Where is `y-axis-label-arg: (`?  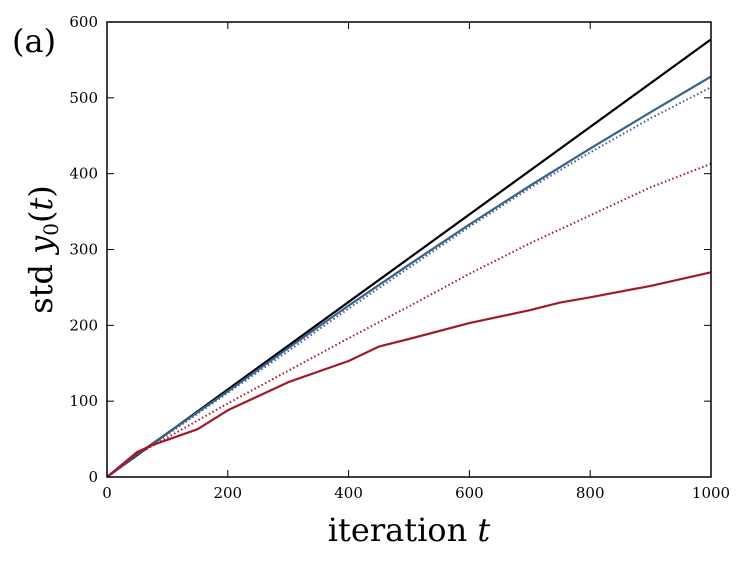 y-axis-label-arg: ( is located at coordinates (41, 217).